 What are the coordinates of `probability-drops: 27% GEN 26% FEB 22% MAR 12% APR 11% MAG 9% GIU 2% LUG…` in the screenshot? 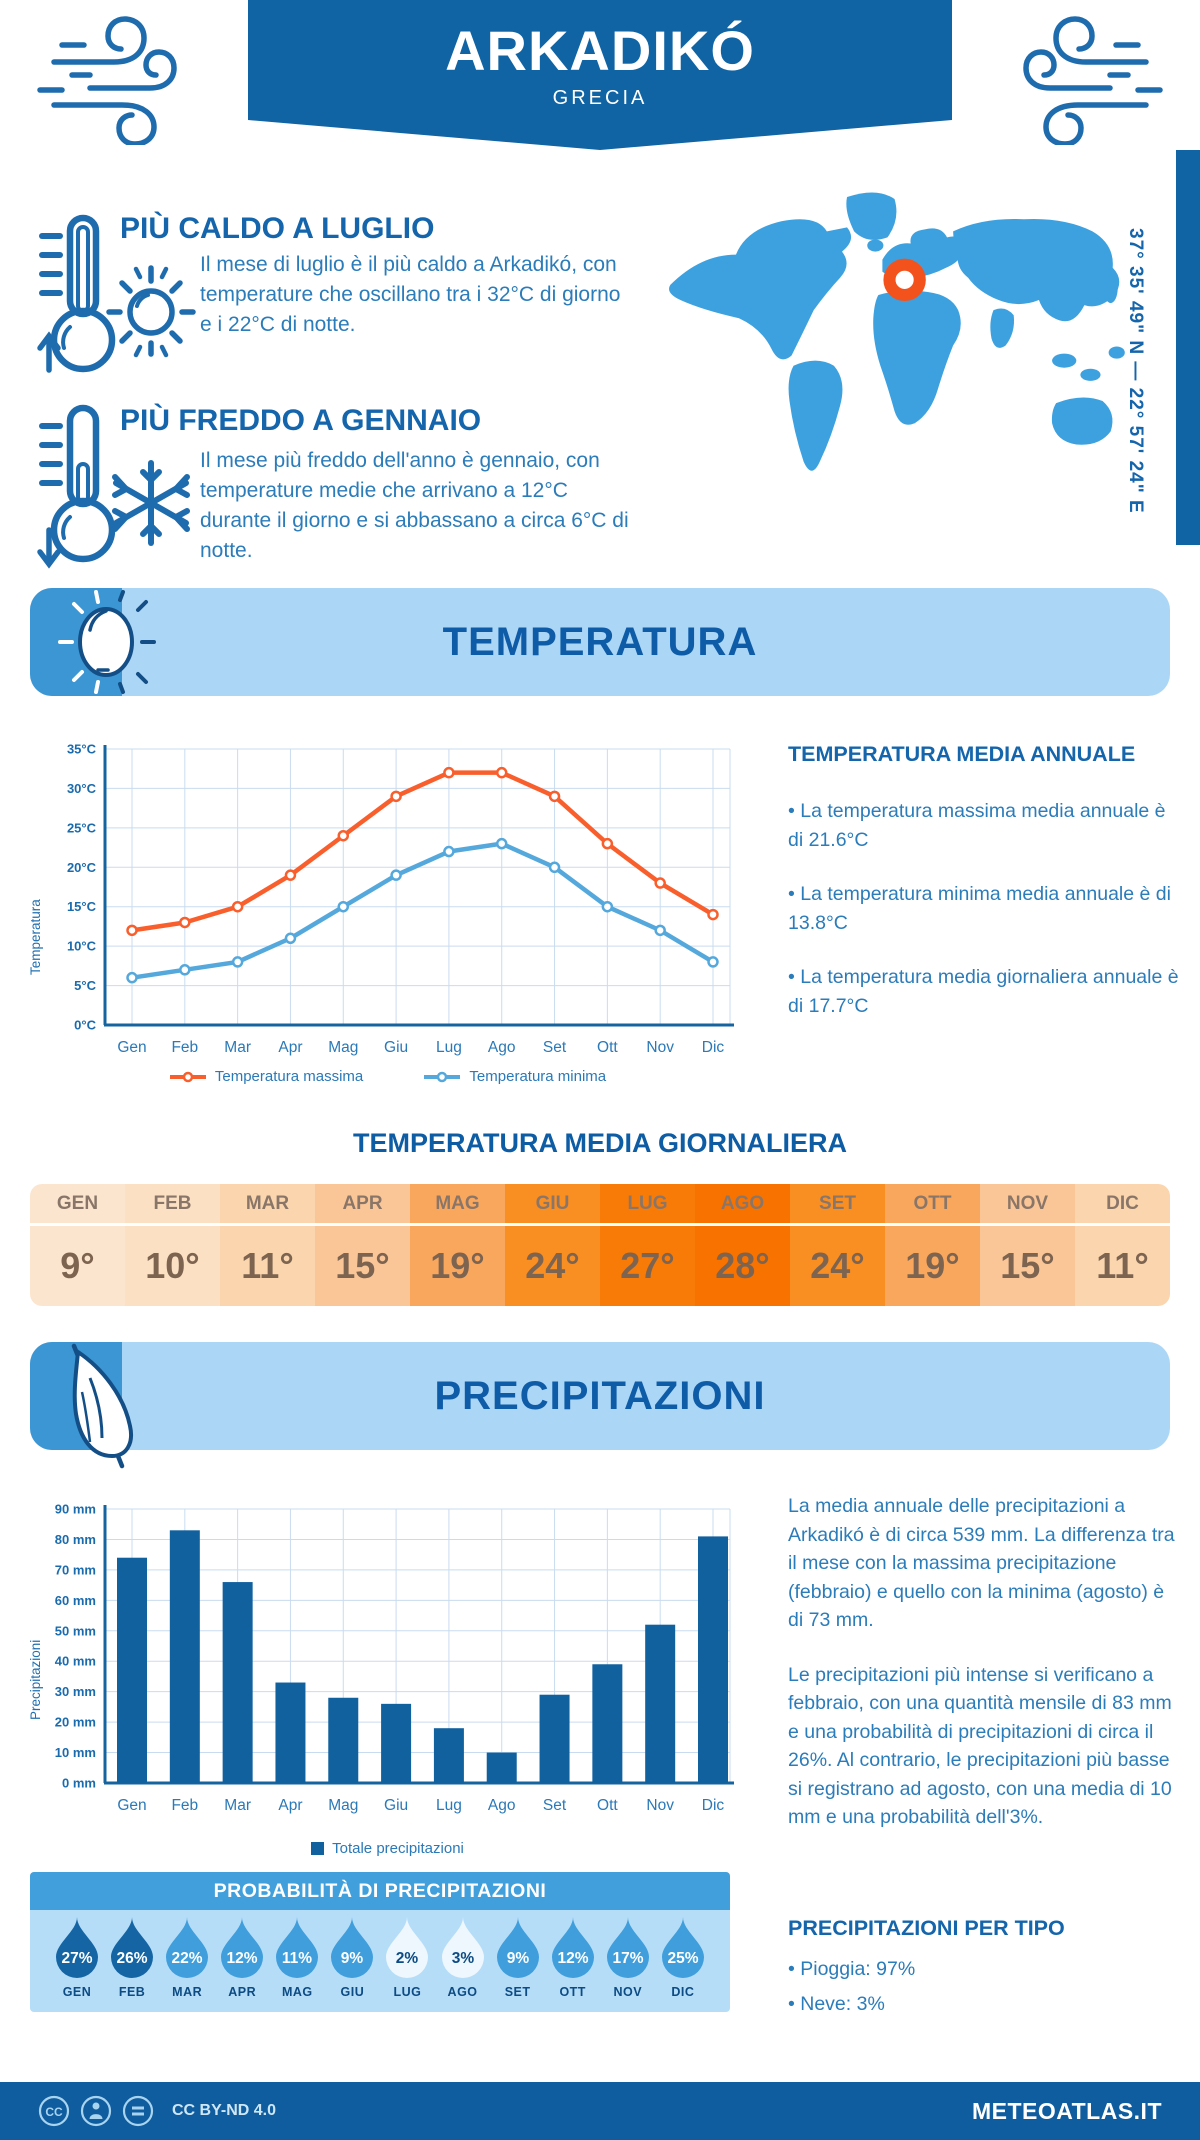 It's located at (380, 1961).